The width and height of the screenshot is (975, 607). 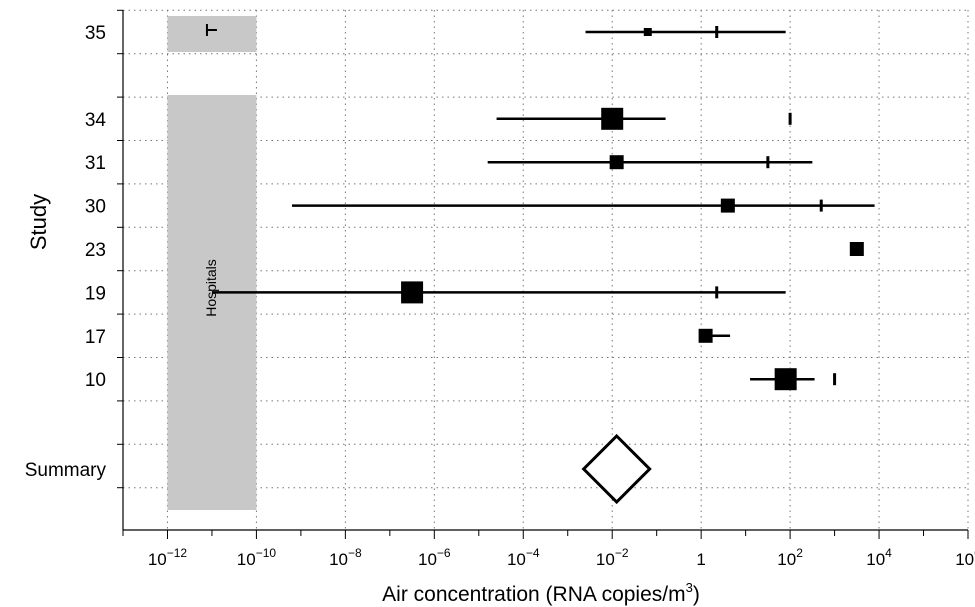 I want to click on x-tick-label-exponent: −8, so click(x=355, y=553).